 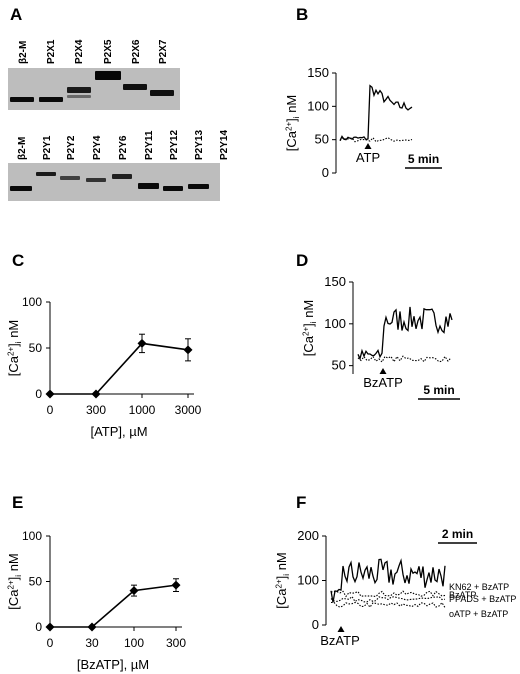 I want to click on gel-top-background, so click(x=94, y=89).